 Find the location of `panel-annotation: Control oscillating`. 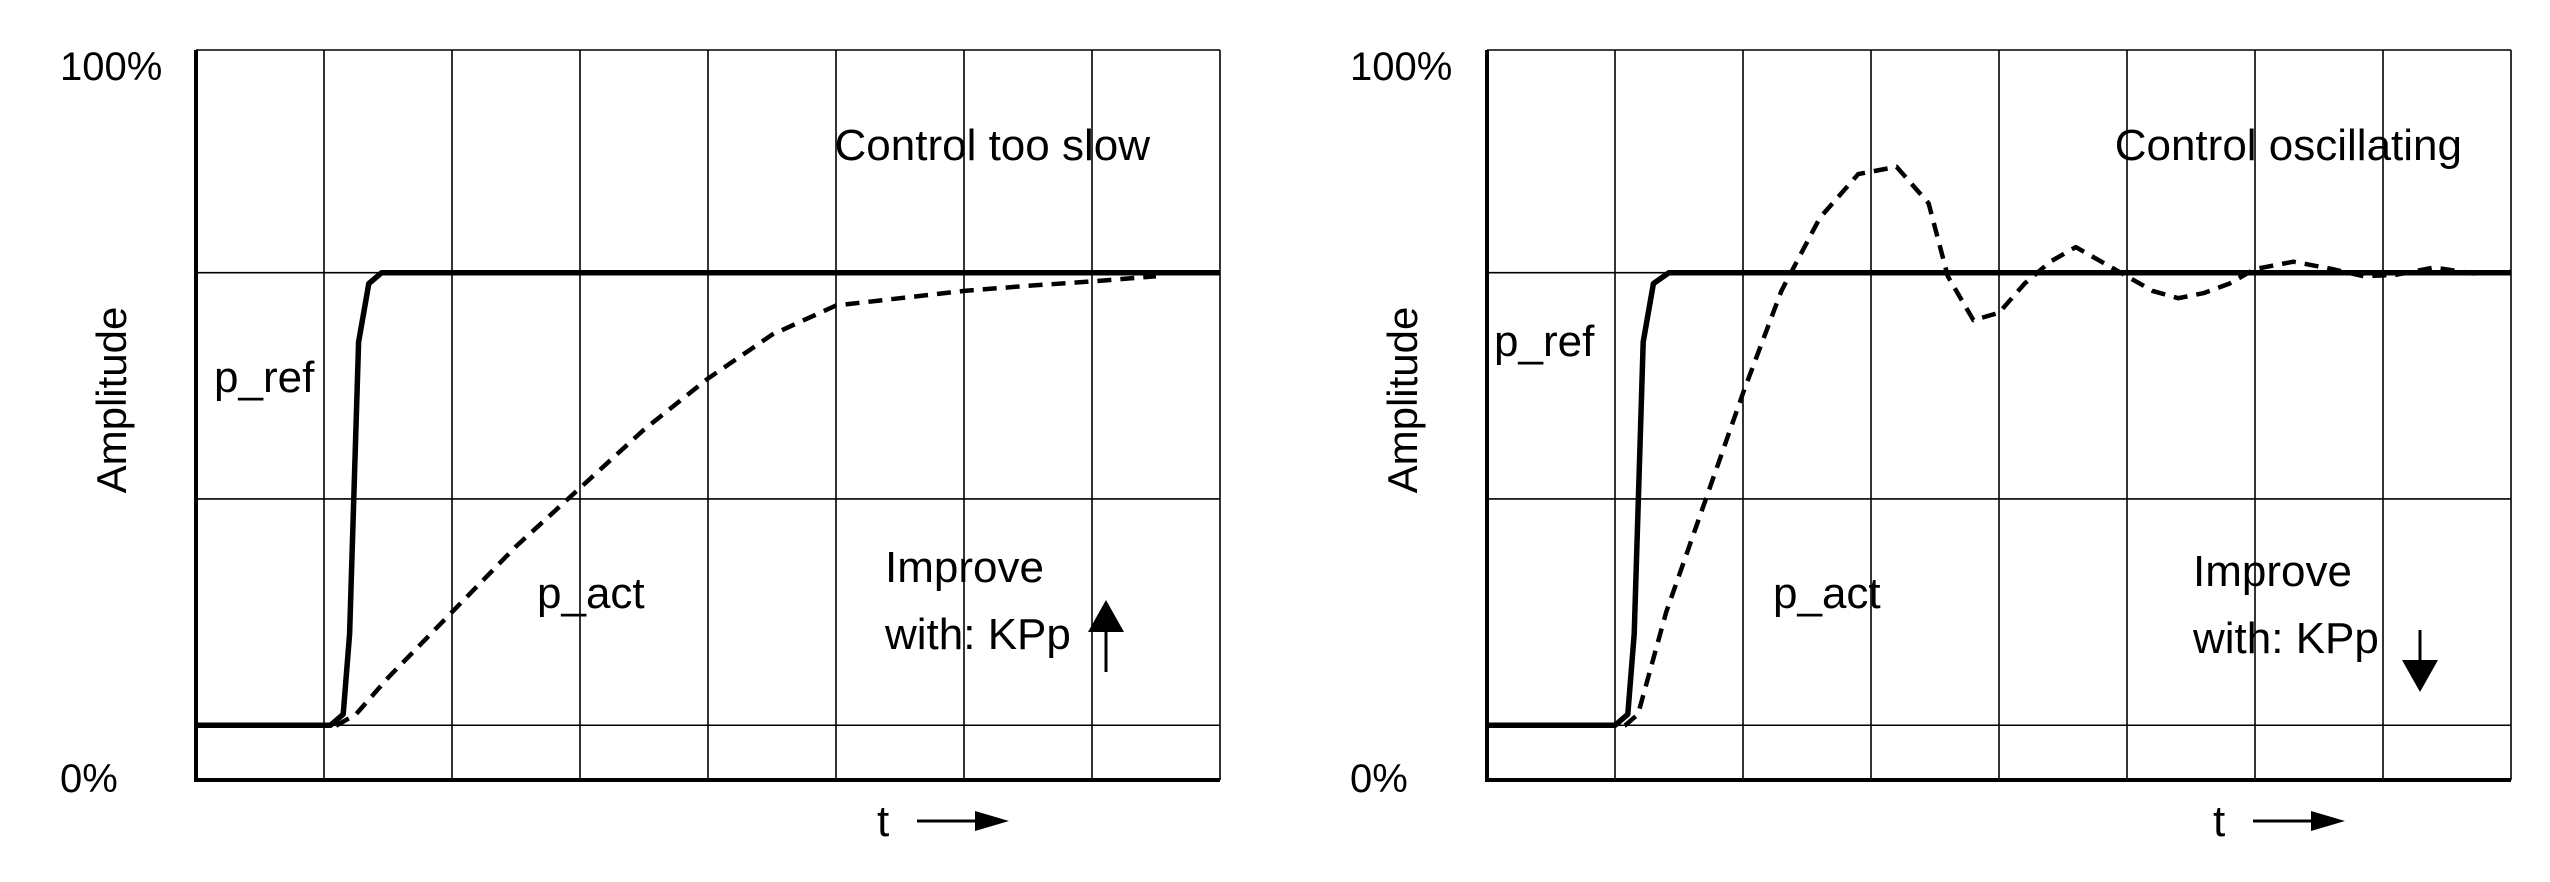

panel-annotation: Control oscillating is located at coordinates (2288, 145).